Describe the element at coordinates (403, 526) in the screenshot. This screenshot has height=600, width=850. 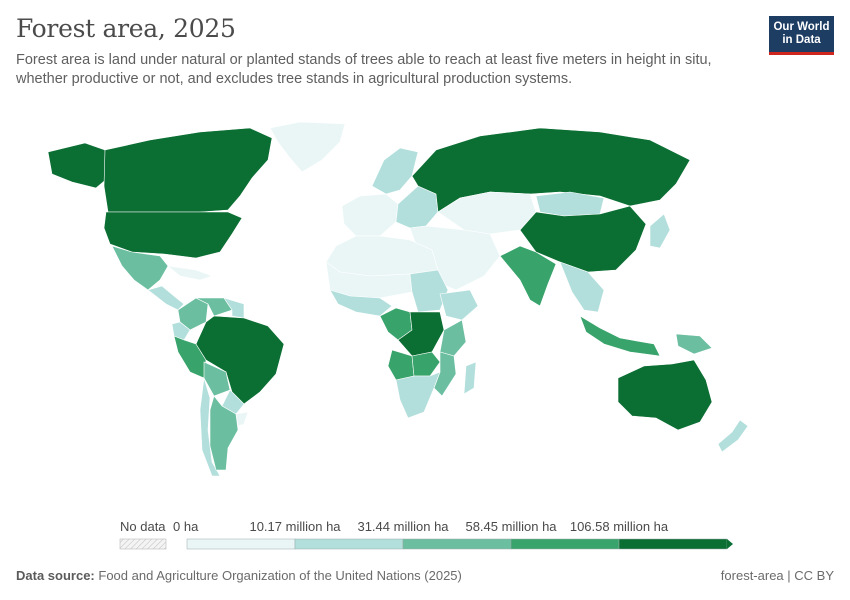
I see `legend-tick-label: 31.44 million ha` at that location.